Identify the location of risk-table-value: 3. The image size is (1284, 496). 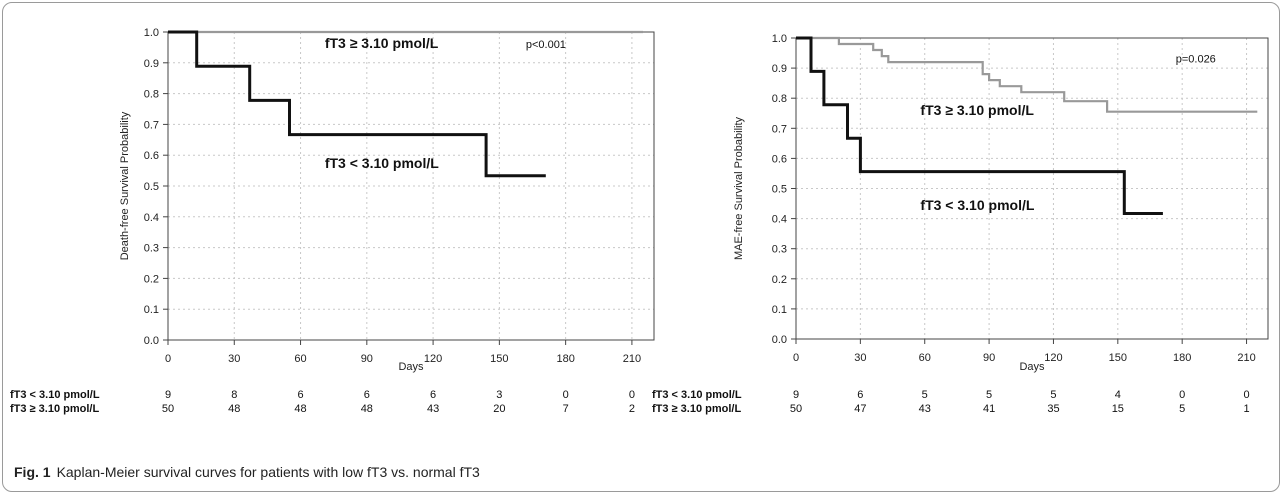
(499, 395).